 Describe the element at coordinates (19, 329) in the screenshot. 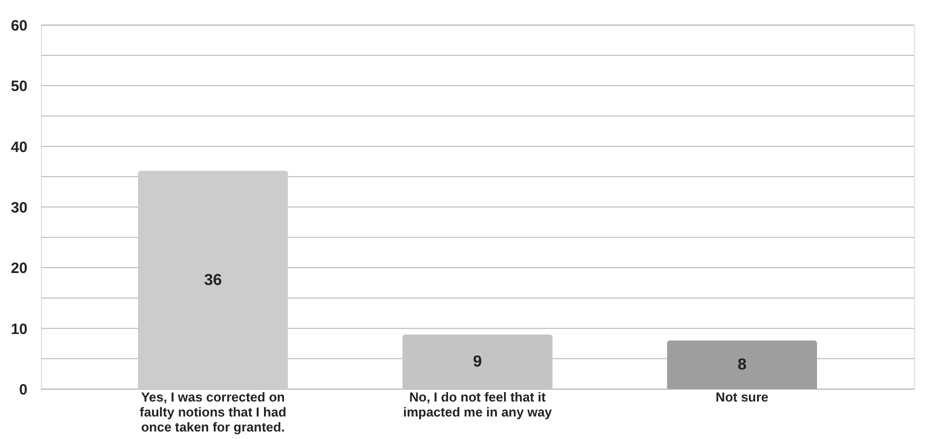

I see `y-tick-label: 10` at that location.